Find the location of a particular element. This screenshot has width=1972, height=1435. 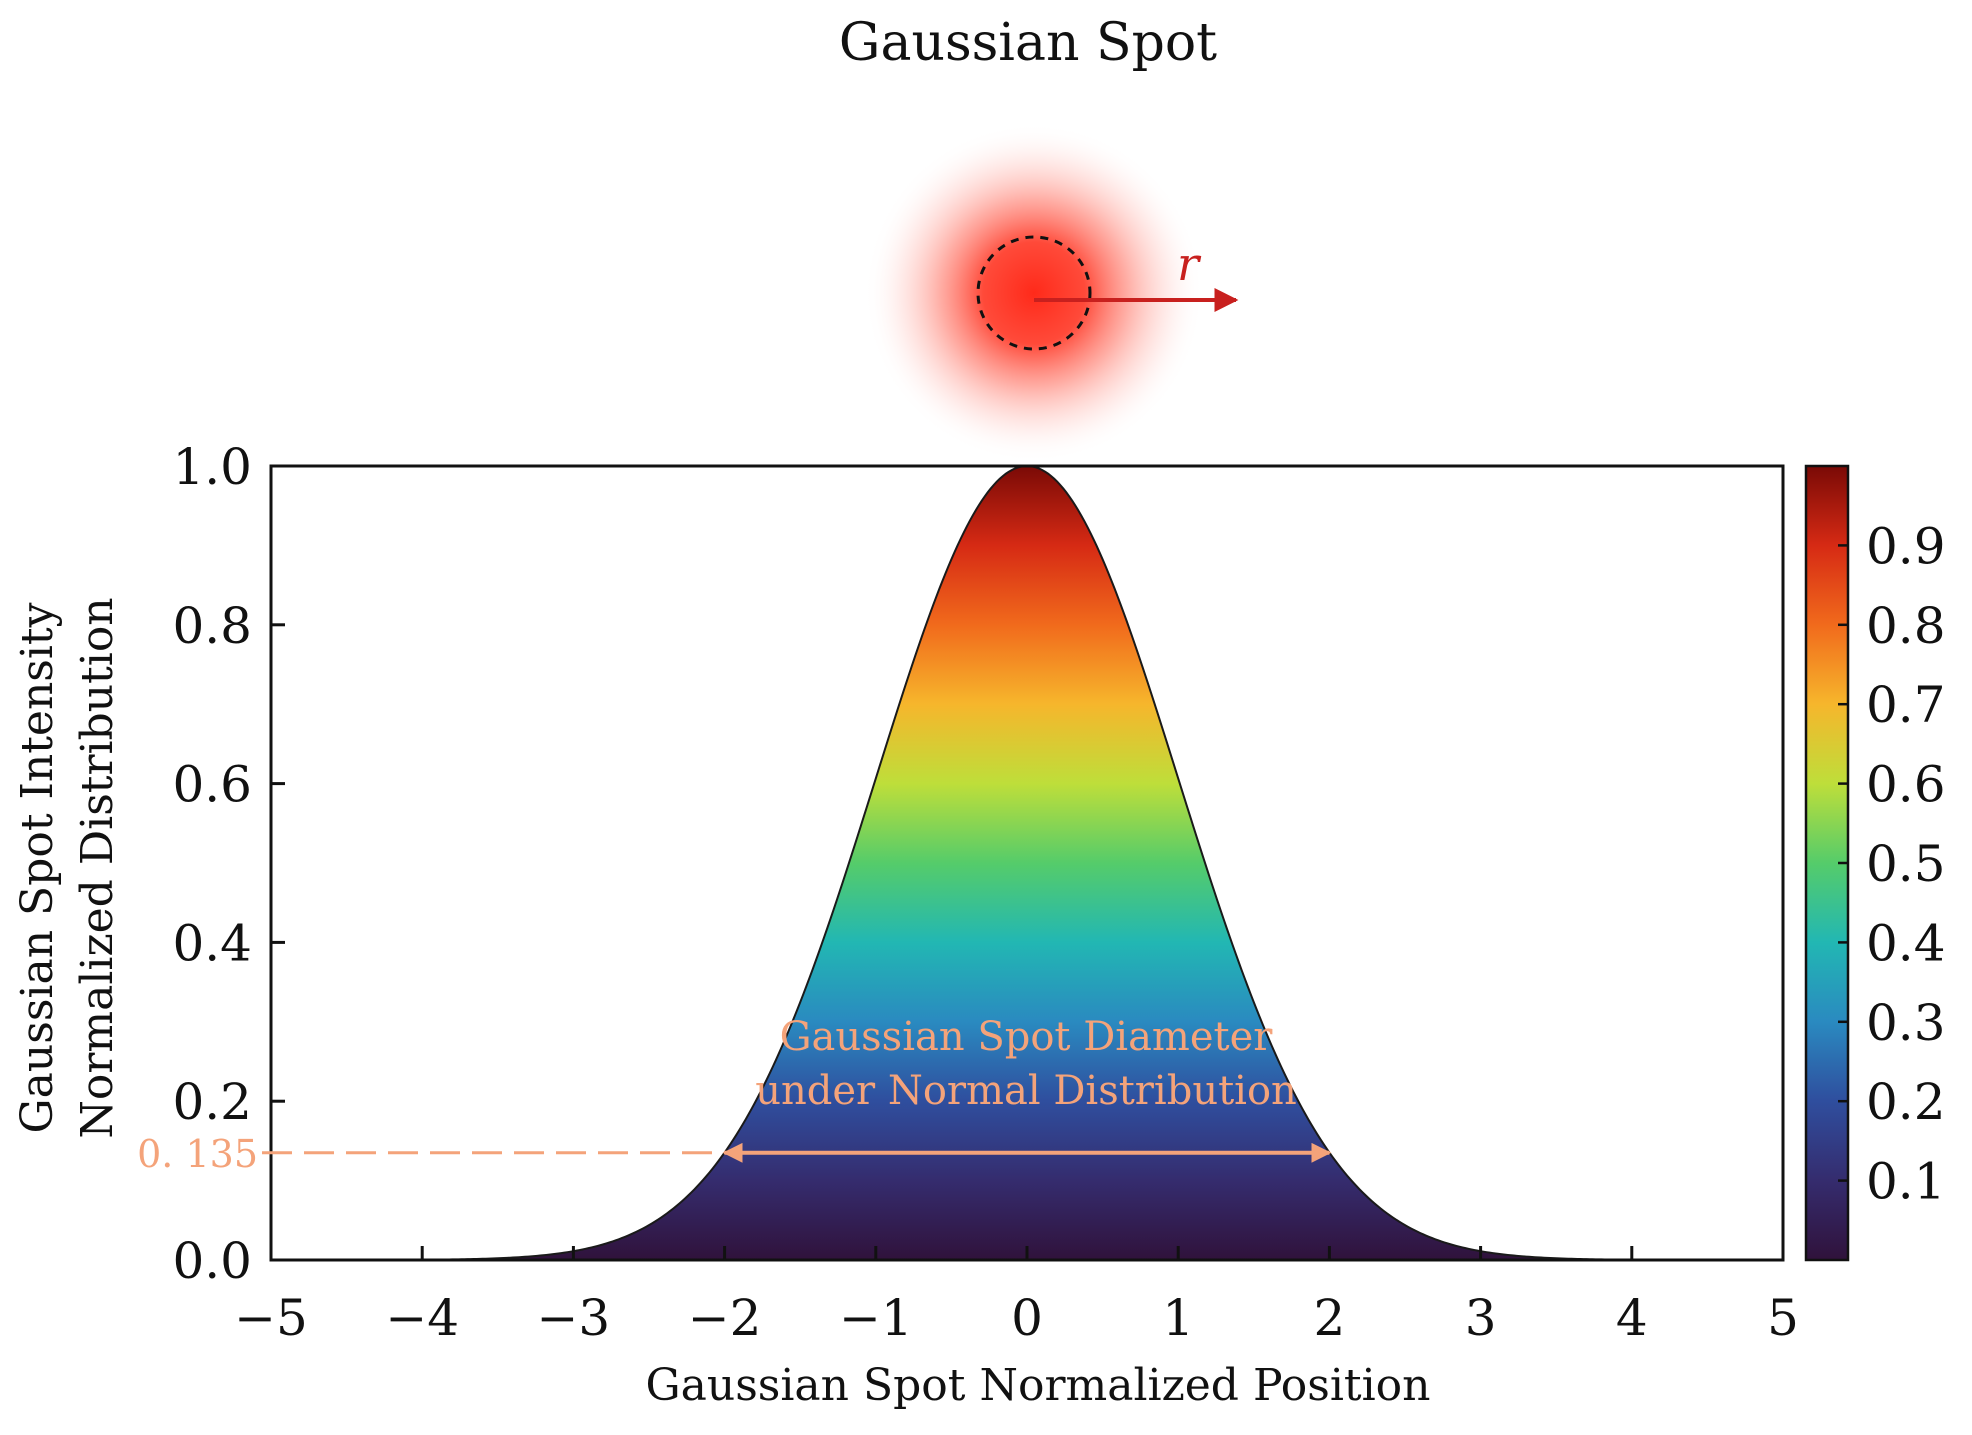

y-axis: 0.0 0.2 0.4 0.6 0.8 1.0 is located at coordinates (228, 864).